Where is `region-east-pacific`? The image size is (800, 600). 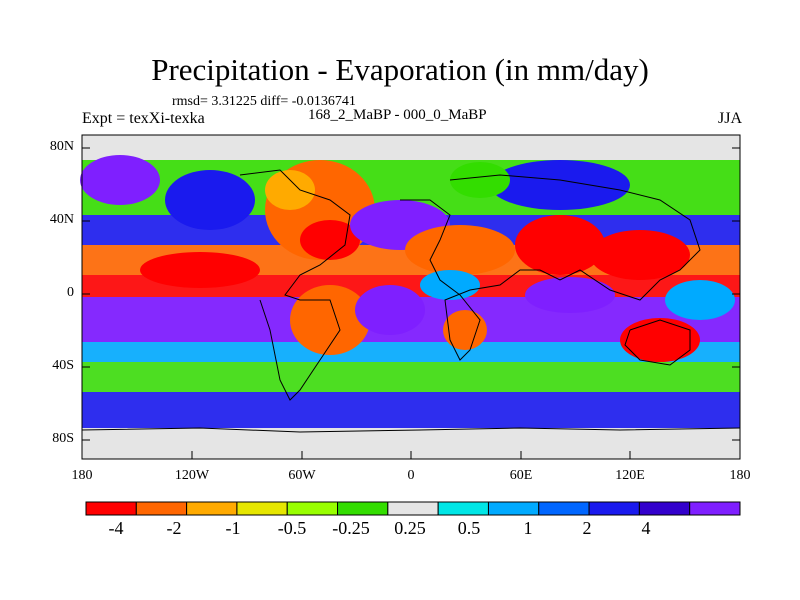
region-east-pacific is located at coordinates (200, 270).